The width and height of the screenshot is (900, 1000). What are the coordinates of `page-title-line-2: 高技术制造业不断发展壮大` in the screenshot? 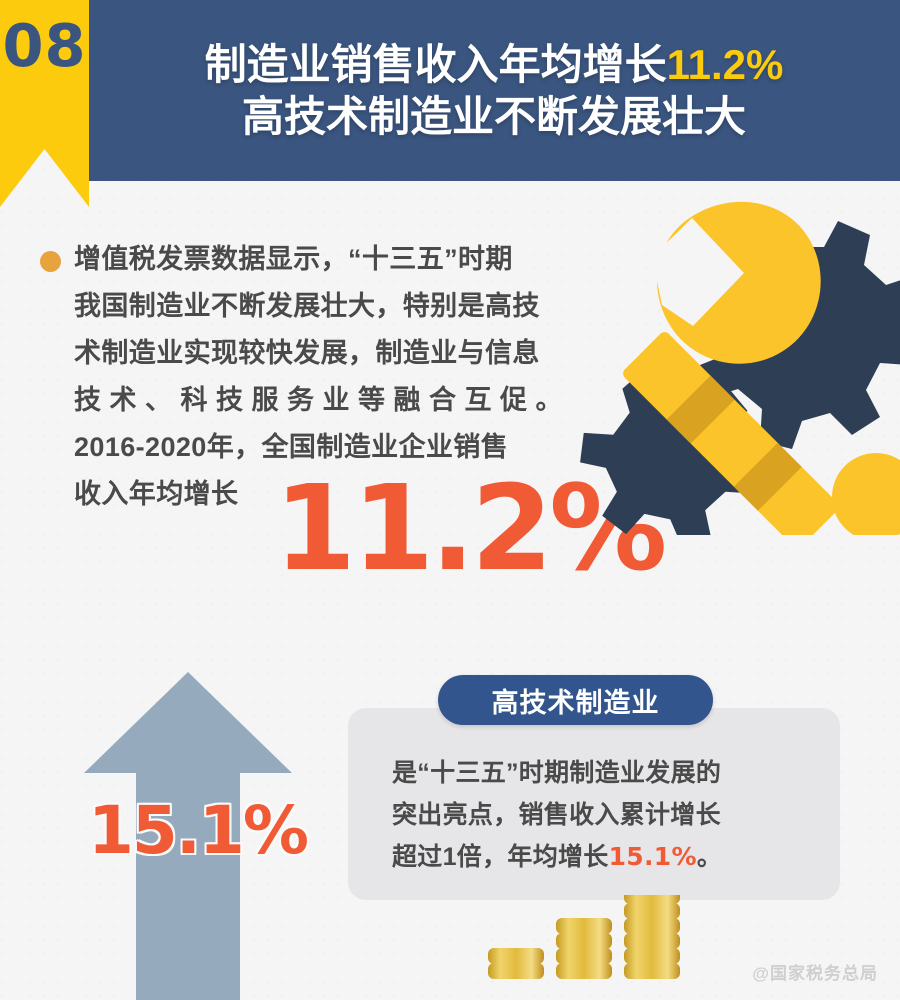 It's located at (493, 116).